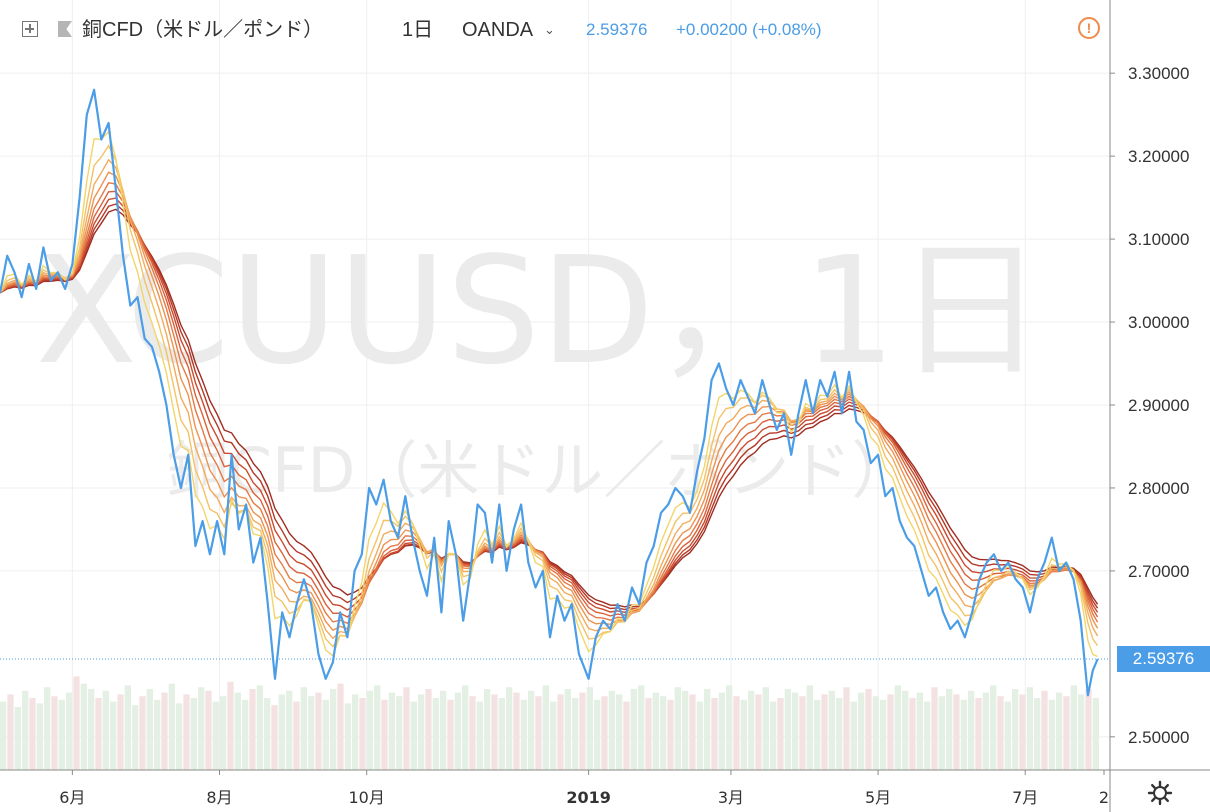 Image resolution: width=1210 pixels, height=812 pixels. Describe the element at coordinates (203, 30) in the screenshot. I see `symbol-label: 銅CFD（米ドル／ポンド）` at that location.